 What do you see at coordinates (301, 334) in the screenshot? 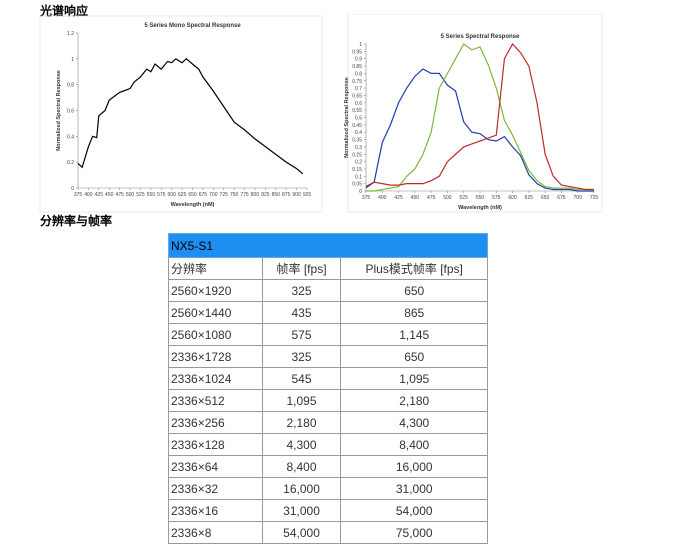
I see `table-cell: 575` at bounding box center [301, 334].